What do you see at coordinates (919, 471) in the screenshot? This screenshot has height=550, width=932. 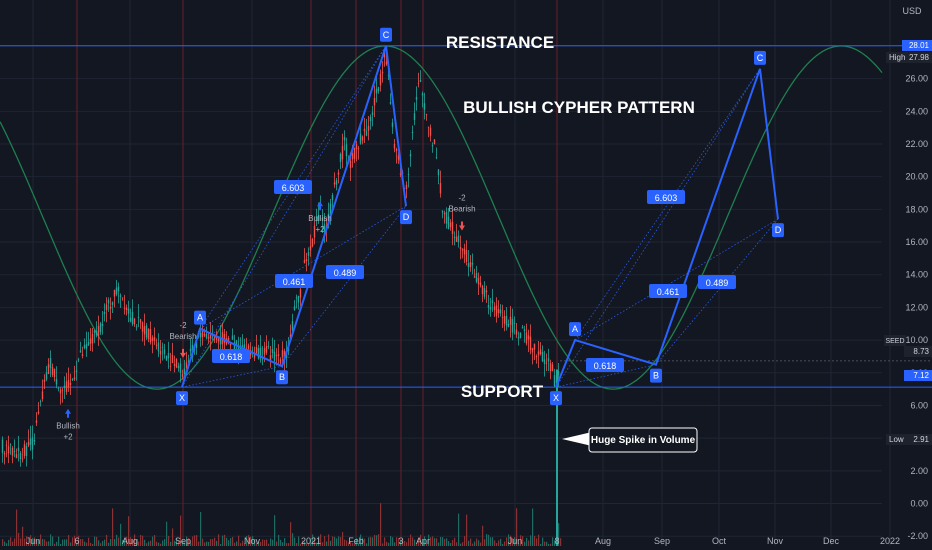 I see `y-tick-label: 2.00` at bounding box center [919, 471].